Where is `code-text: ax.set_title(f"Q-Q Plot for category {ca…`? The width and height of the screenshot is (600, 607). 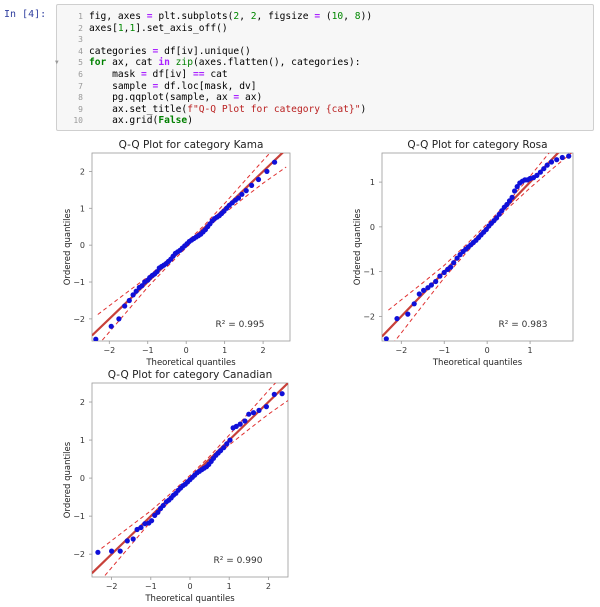
code-text: ax.set_title(f"Q-Q Plot for category {ca… is located at coordinates (228, 109).